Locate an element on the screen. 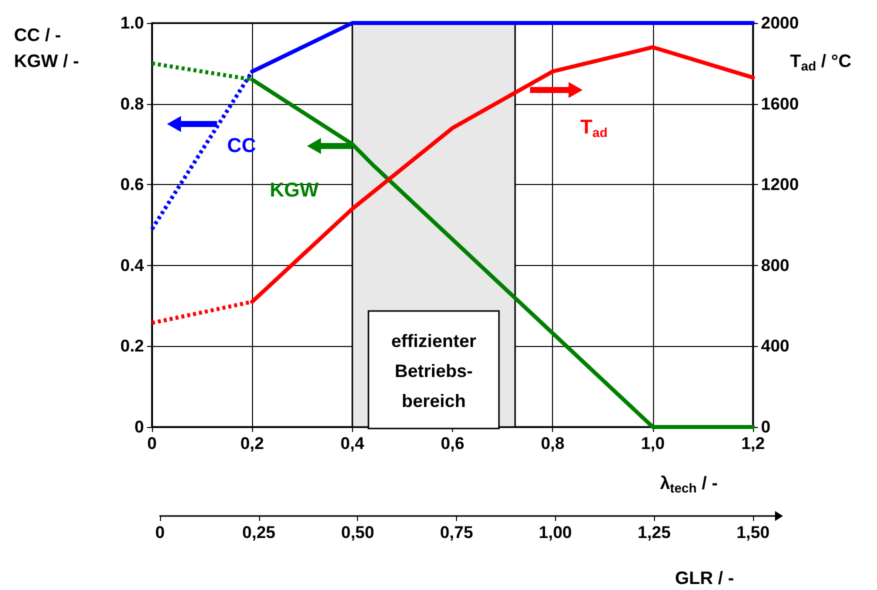 The height and width of the screenshot is (590, 877). x-tick-label: 1,2 is located at coordinates (753, 443).